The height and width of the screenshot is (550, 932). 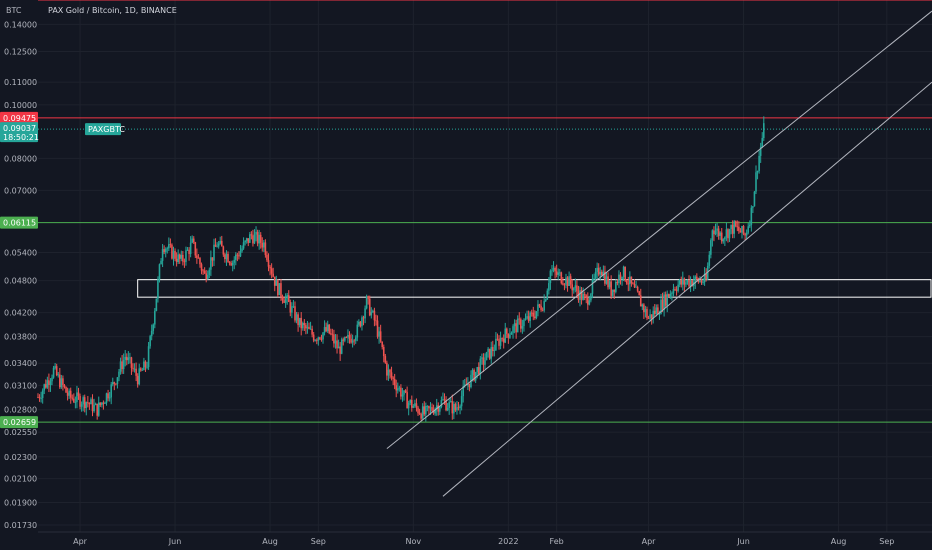 What do you see at coordinates (534, 288) in the screenshot?
I see `support-zone-box` at bounding box center [534, 288].